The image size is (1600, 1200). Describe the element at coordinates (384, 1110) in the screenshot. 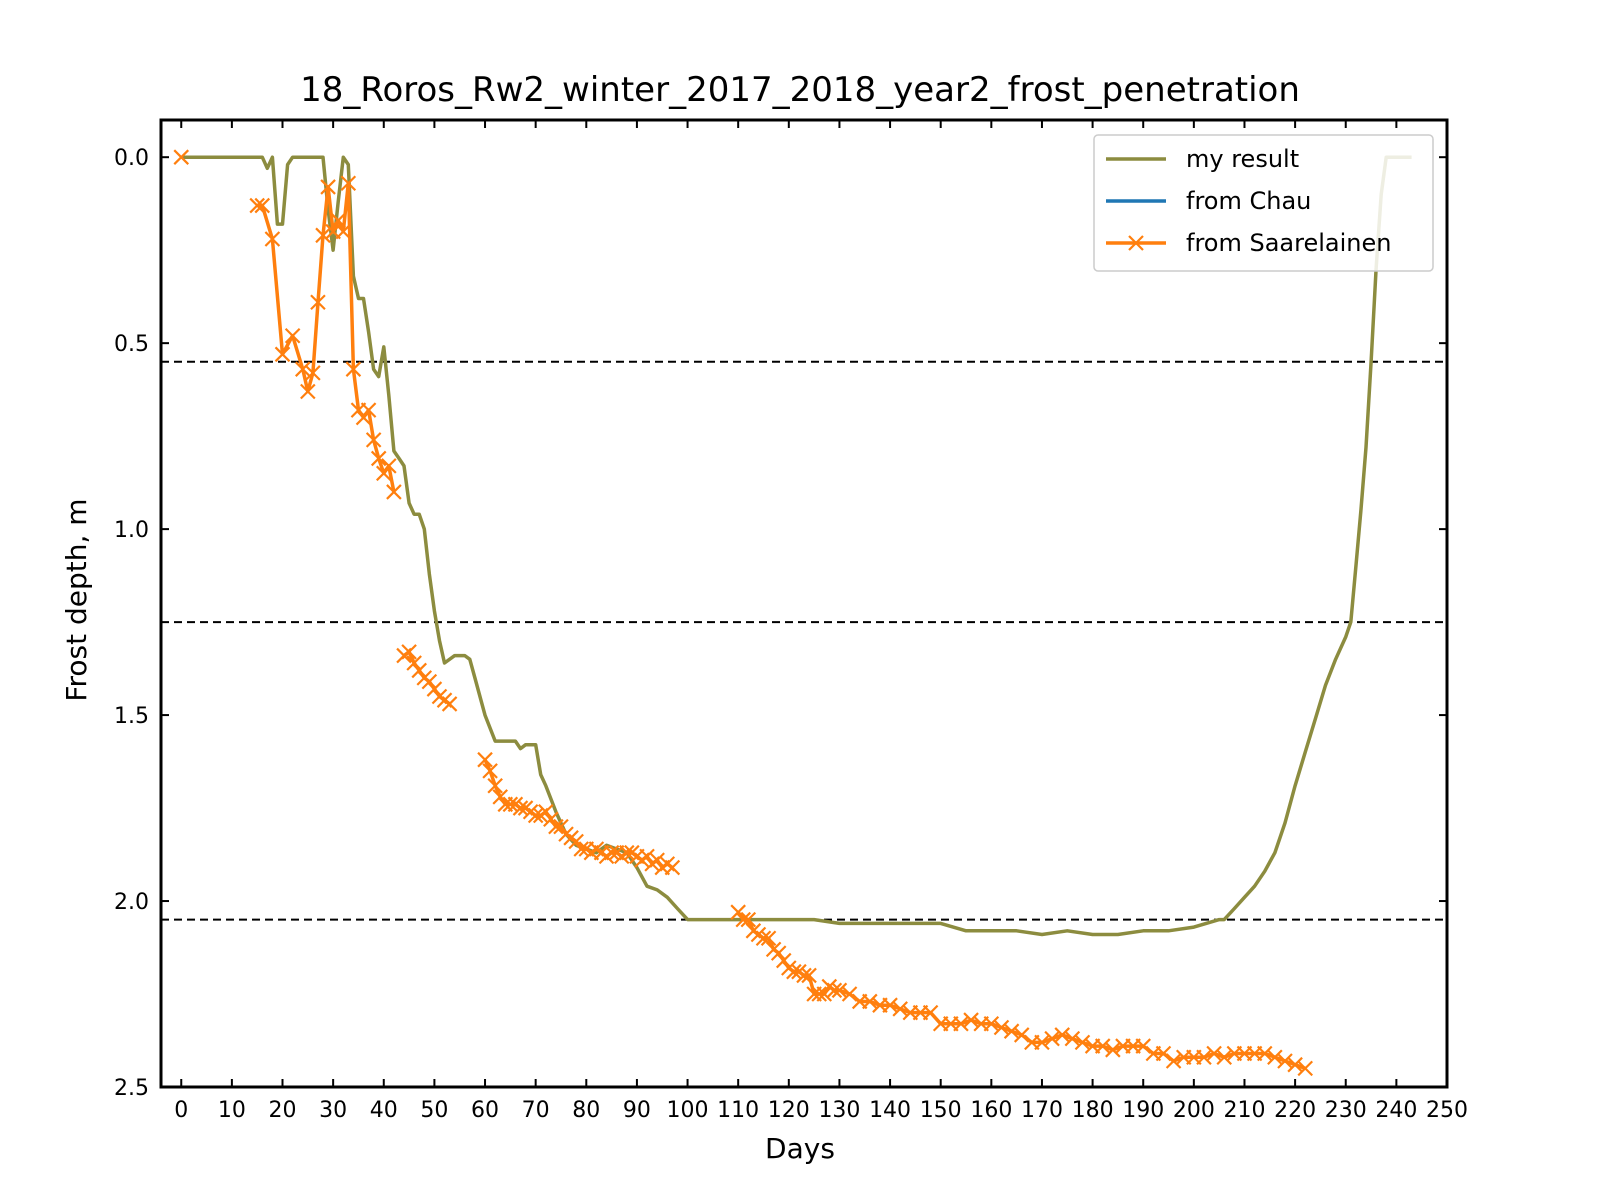

I see `x-tick-label: 40` at that location.